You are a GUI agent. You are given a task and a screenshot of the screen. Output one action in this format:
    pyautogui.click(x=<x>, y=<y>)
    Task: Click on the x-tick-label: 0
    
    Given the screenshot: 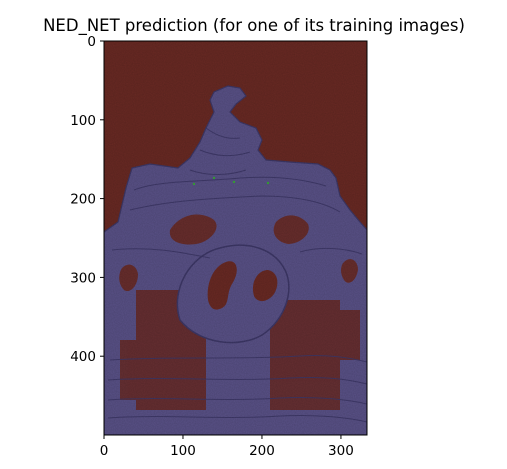 What is the action you would take?
    pyautogui.click(x=104, y=451)
    